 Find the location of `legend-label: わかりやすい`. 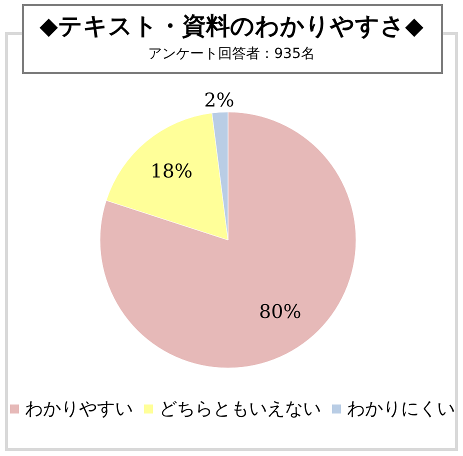

legend-label: わかりやすい is located at coordinates (79, 409).